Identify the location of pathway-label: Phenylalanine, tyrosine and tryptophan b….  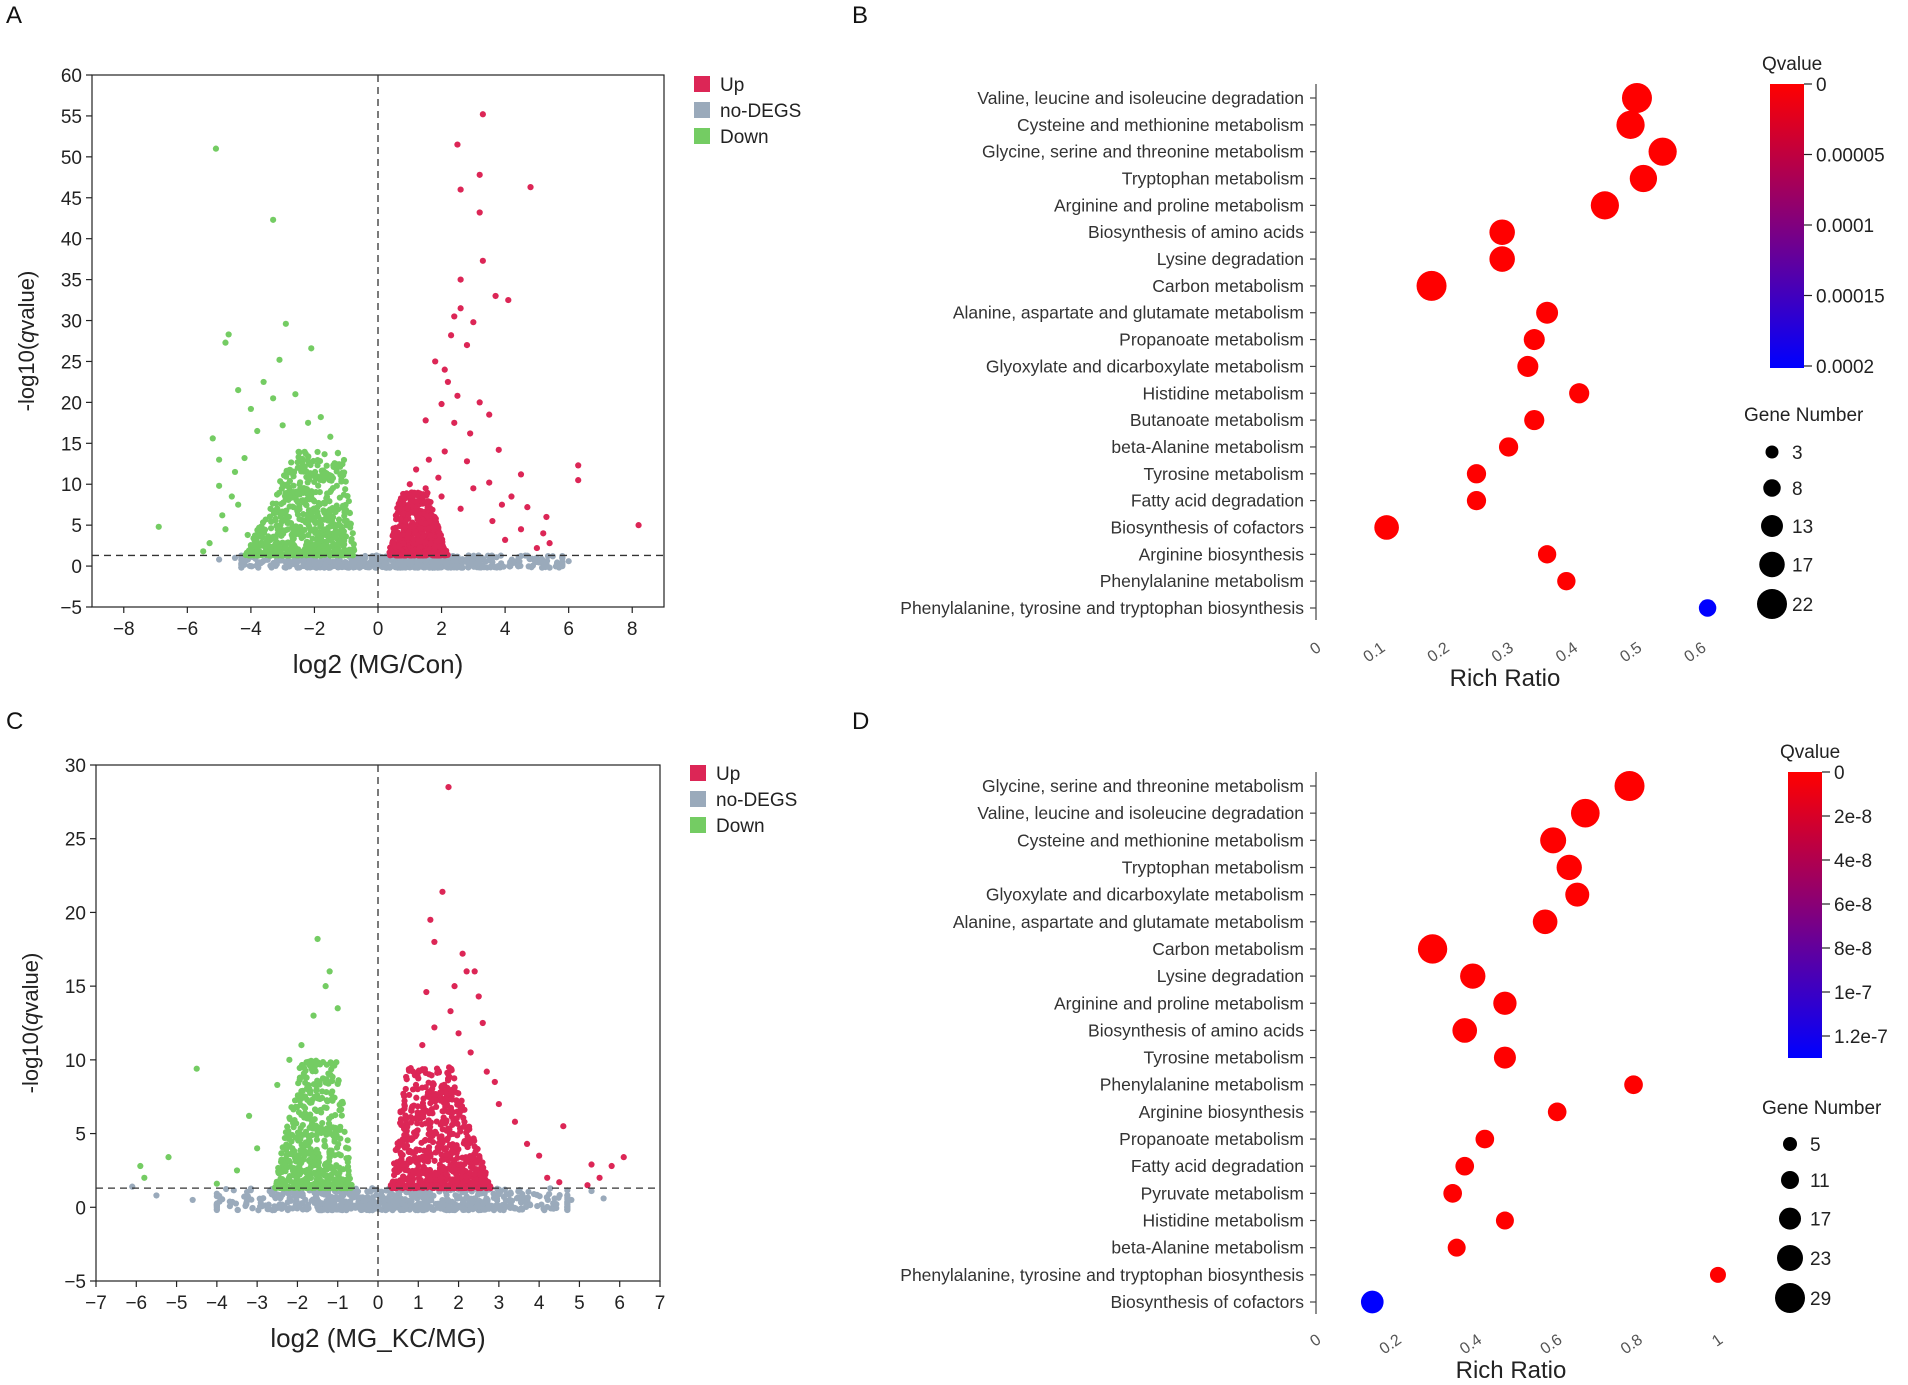
(1102, 608).